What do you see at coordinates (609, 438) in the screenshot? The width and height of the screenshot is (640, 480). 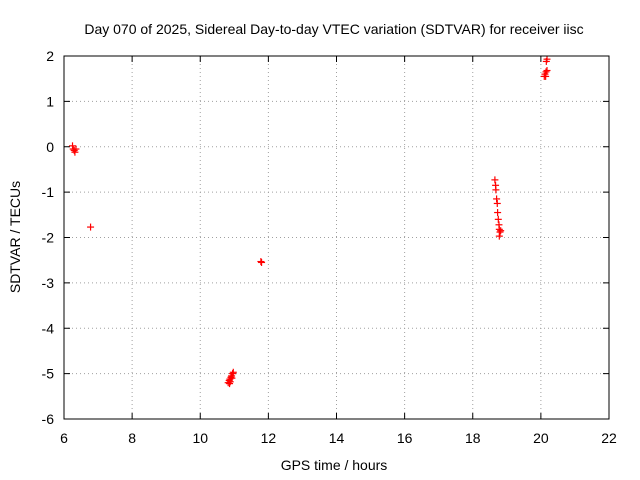 I see `x-tick-label: 22` at bounding box center [609, 438].